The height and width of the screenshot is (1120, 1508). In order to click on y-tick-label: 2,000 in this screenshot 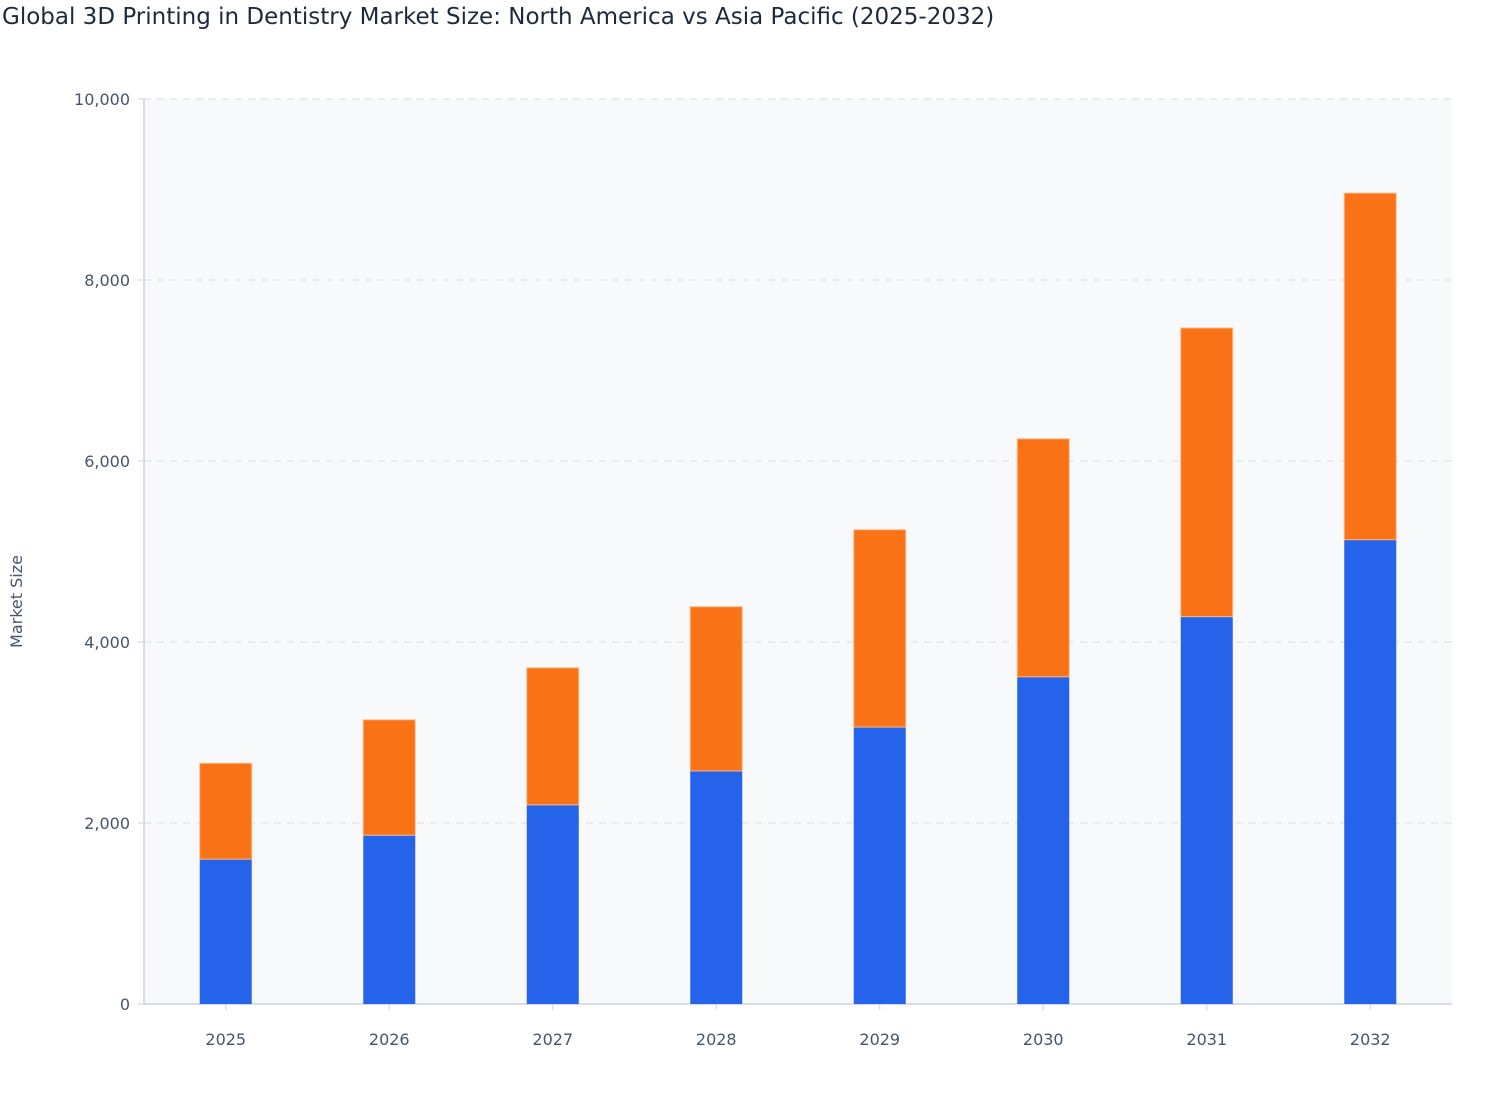, I will do `click(107, 823)`.